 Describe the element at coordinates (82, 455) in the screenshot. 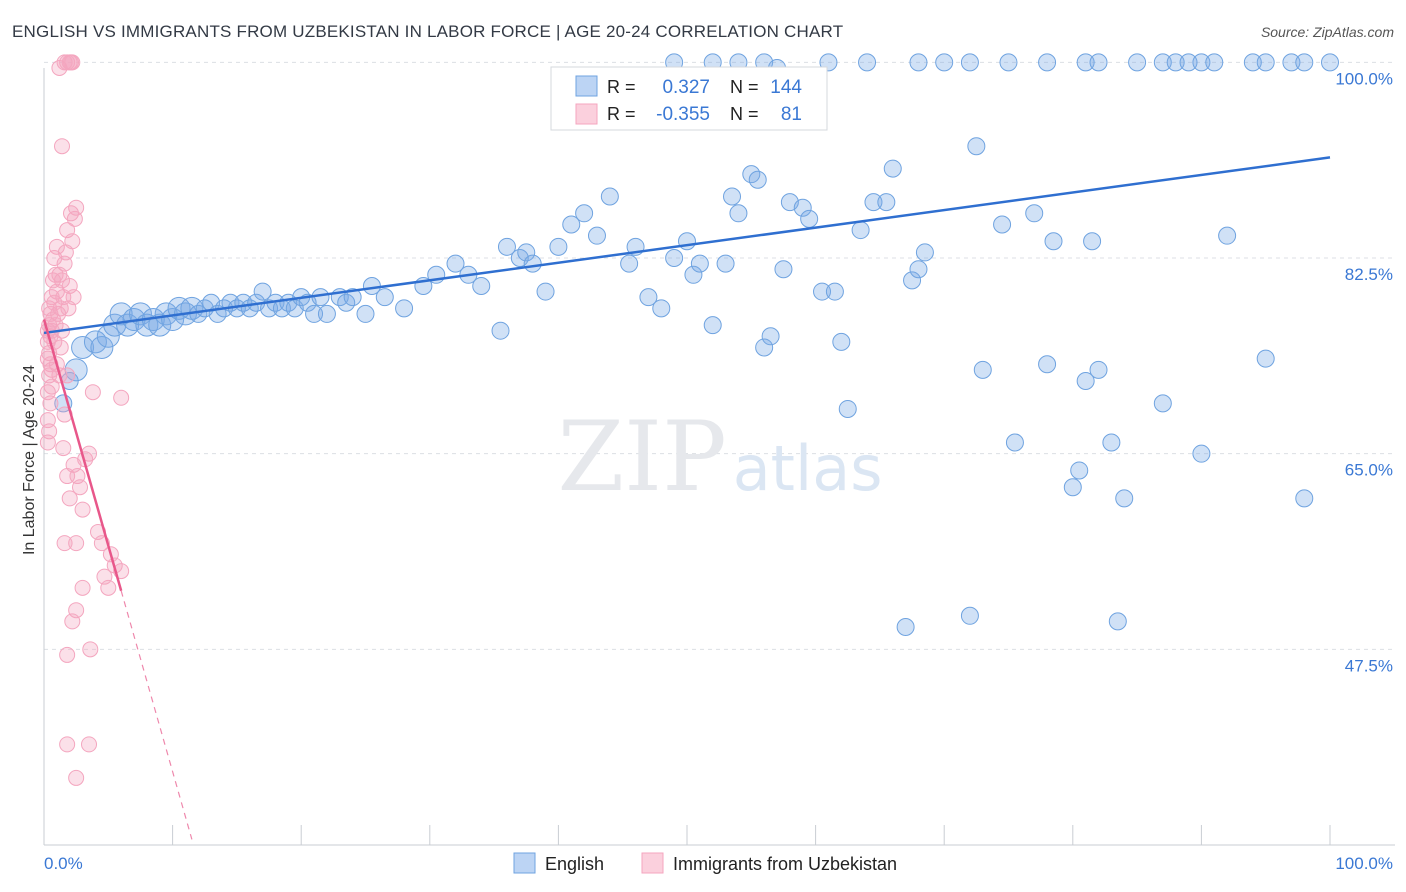

I see `trend-line-uzbekistan` at that location.